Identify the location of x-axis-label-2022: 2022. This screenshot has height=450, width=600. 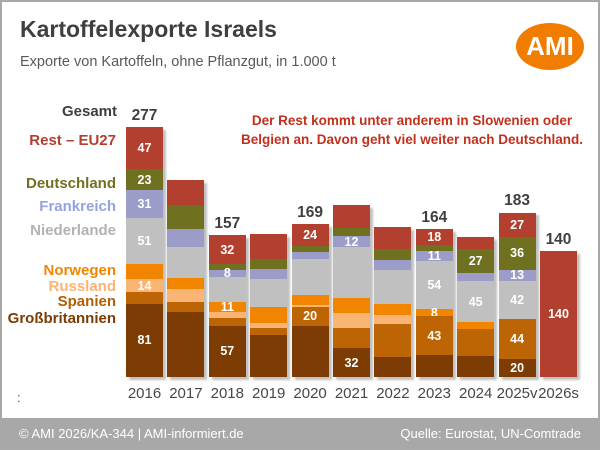
(393, 393).